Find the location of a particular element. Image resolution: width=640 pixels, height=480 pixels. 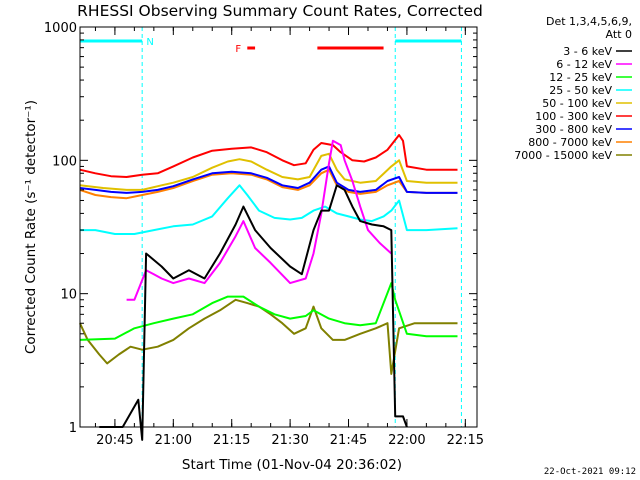

x-tick-label-2215: 22:15 is located at coordinates (465, 440).